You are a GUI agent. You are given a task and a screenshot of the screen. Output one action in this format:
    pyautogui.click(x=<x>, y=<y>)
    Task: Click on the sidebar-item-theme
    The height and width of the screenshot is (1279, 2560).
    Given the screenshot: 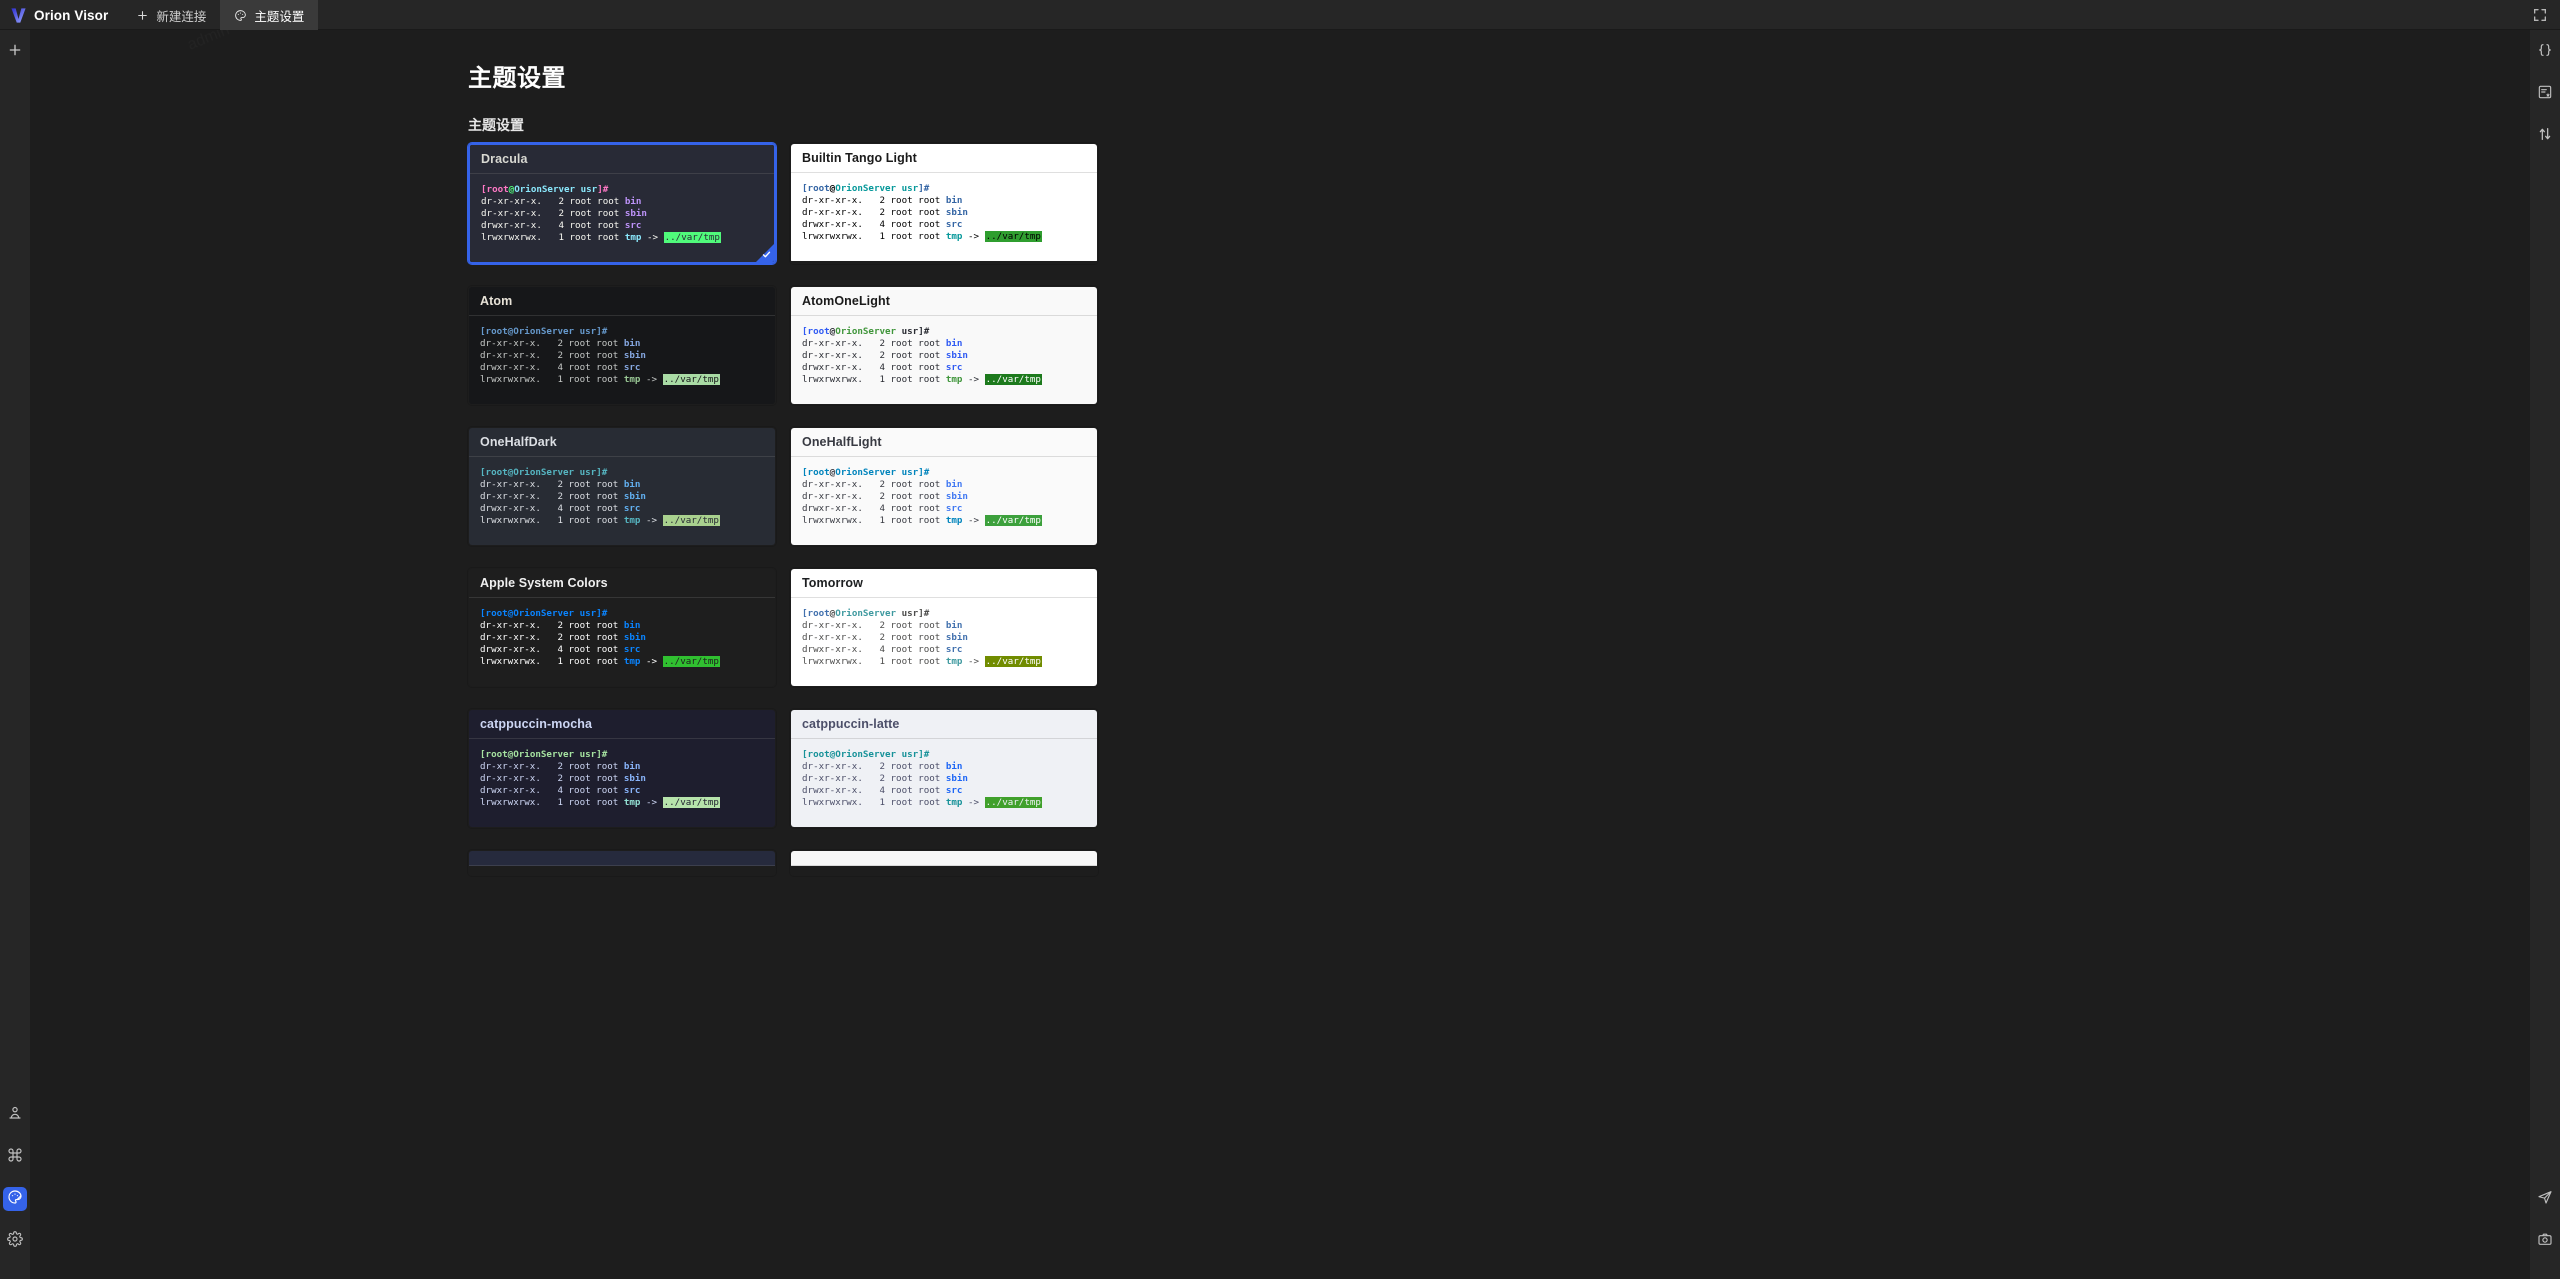 What is the action you would take?
    pyautogui.click(x=15, y=1199)
    